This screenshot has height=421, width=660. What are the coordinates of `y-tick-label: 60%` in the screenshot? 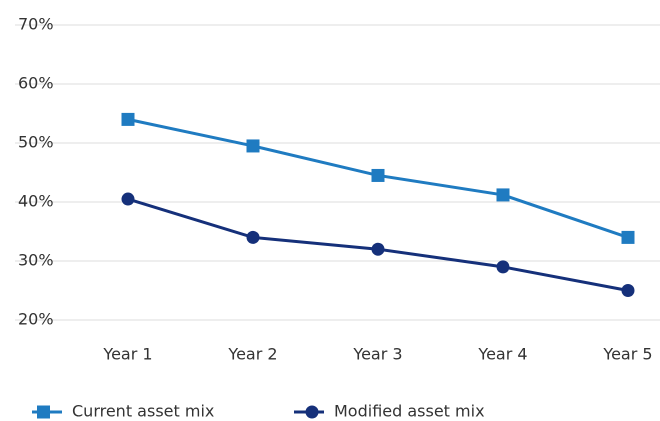 It's located at (36, 83).